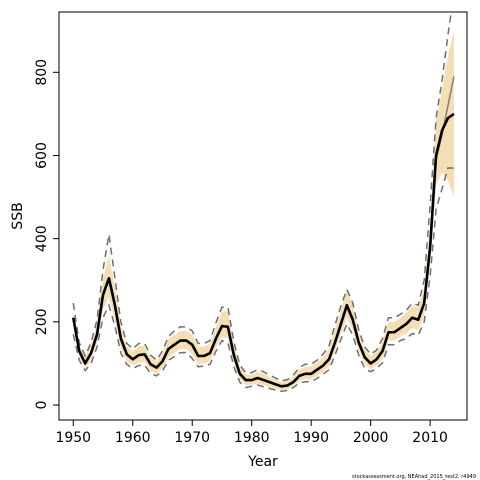 The image size is (480, 480). I want to click on x-tick-label: 2000, so click(371, 438).